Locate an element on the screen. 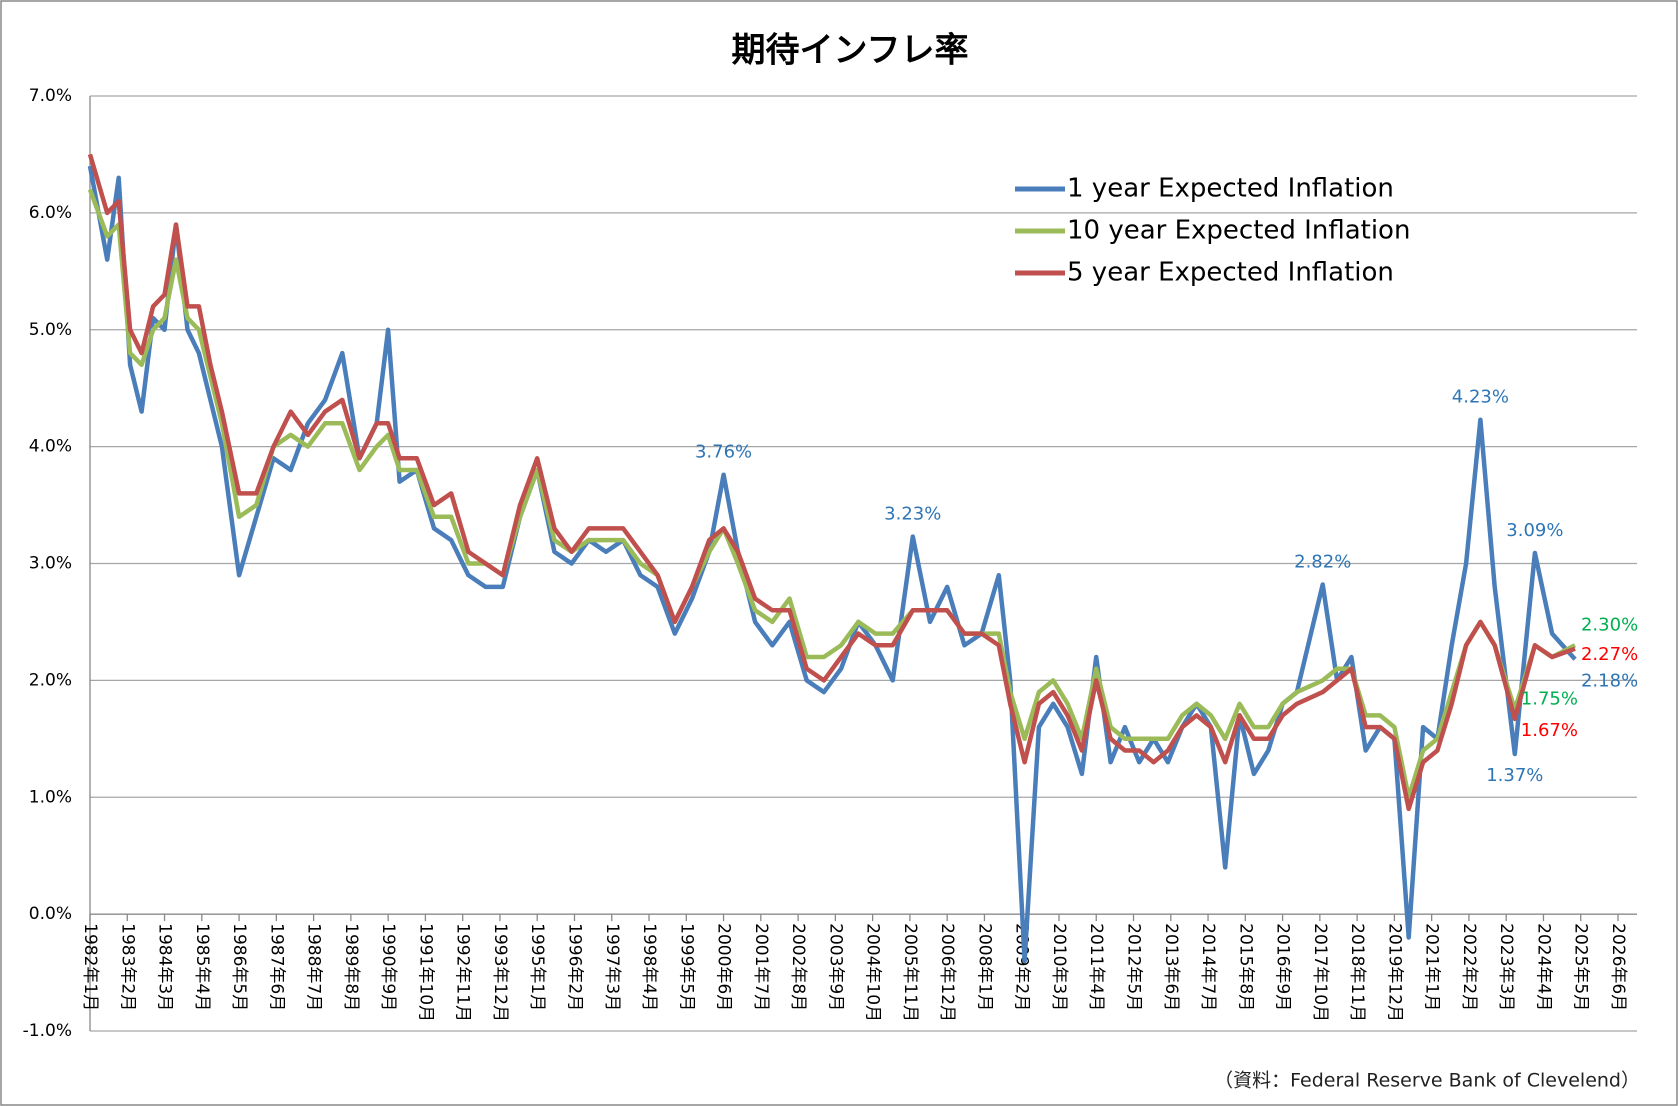 Image resolution: width=1678 pixels, height=1106 pixels. x-tick-label: 2016年9月 is located at coordinates (1283, 967).